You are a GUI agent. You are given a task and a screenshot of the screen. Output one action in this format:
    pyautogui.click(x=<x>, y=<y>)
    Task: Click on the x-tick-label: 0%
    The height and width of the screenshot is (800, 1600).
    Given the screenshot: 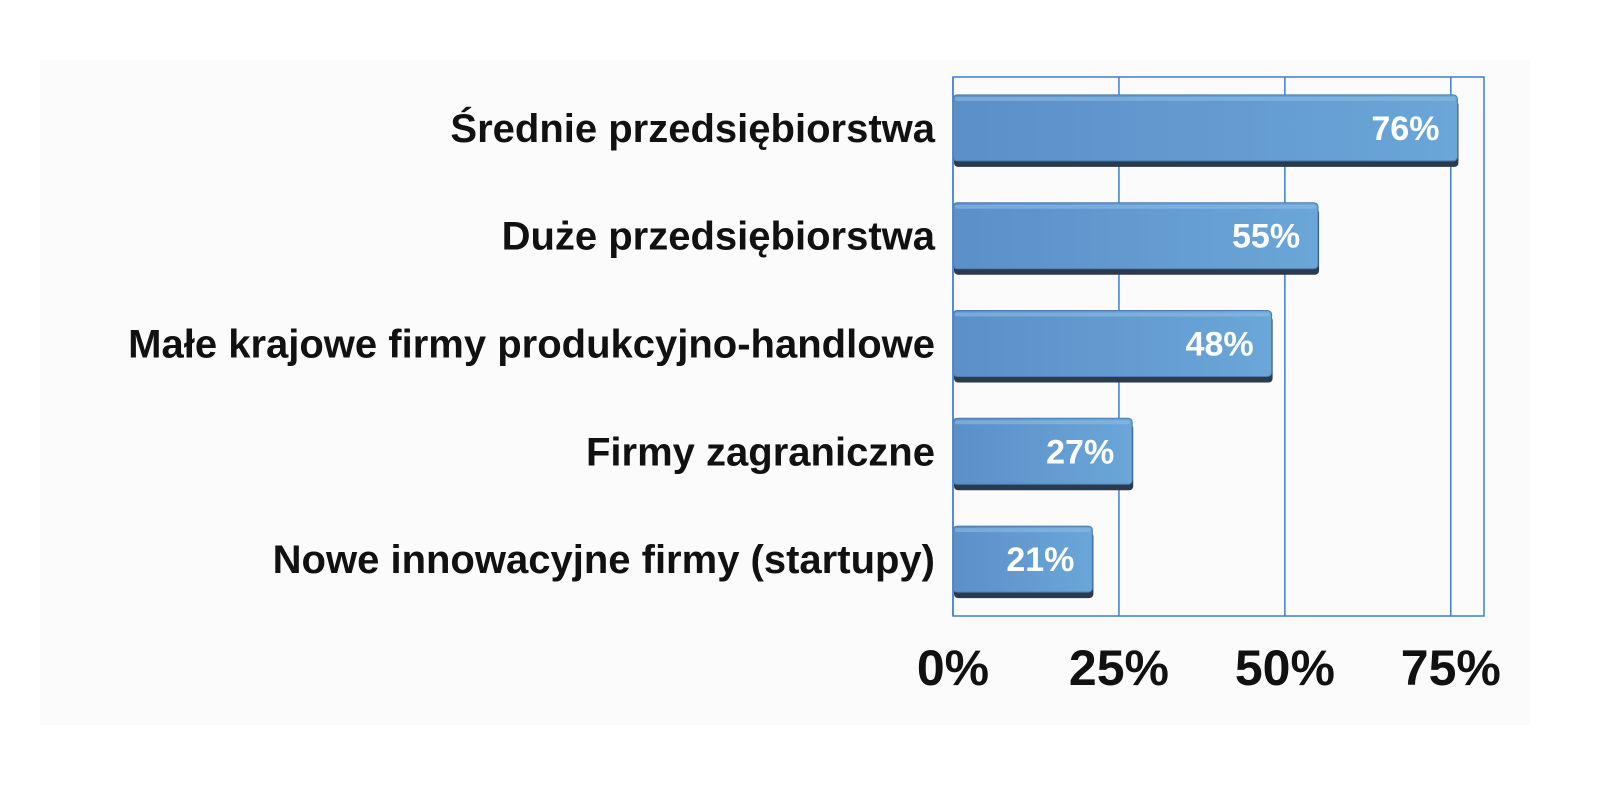 What is the action you would take?
    pyautogui.click(x=953, y=668)
    